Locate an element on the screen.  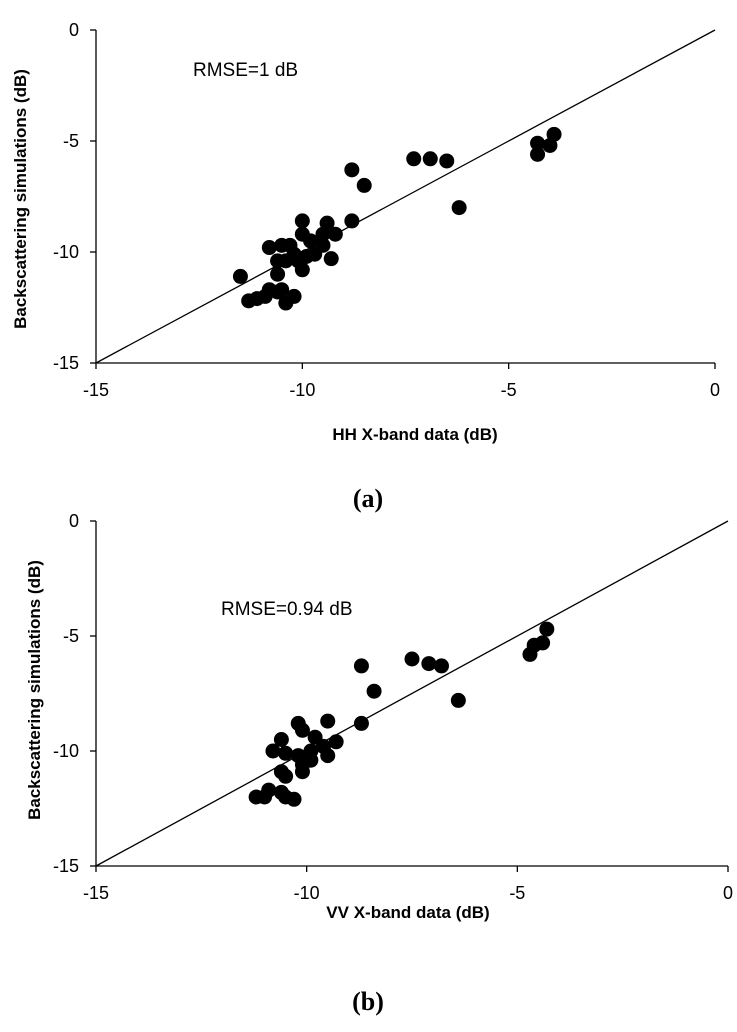
rmse-annotation: RMSE=0.94 dB is located at coordinates (287, 609).